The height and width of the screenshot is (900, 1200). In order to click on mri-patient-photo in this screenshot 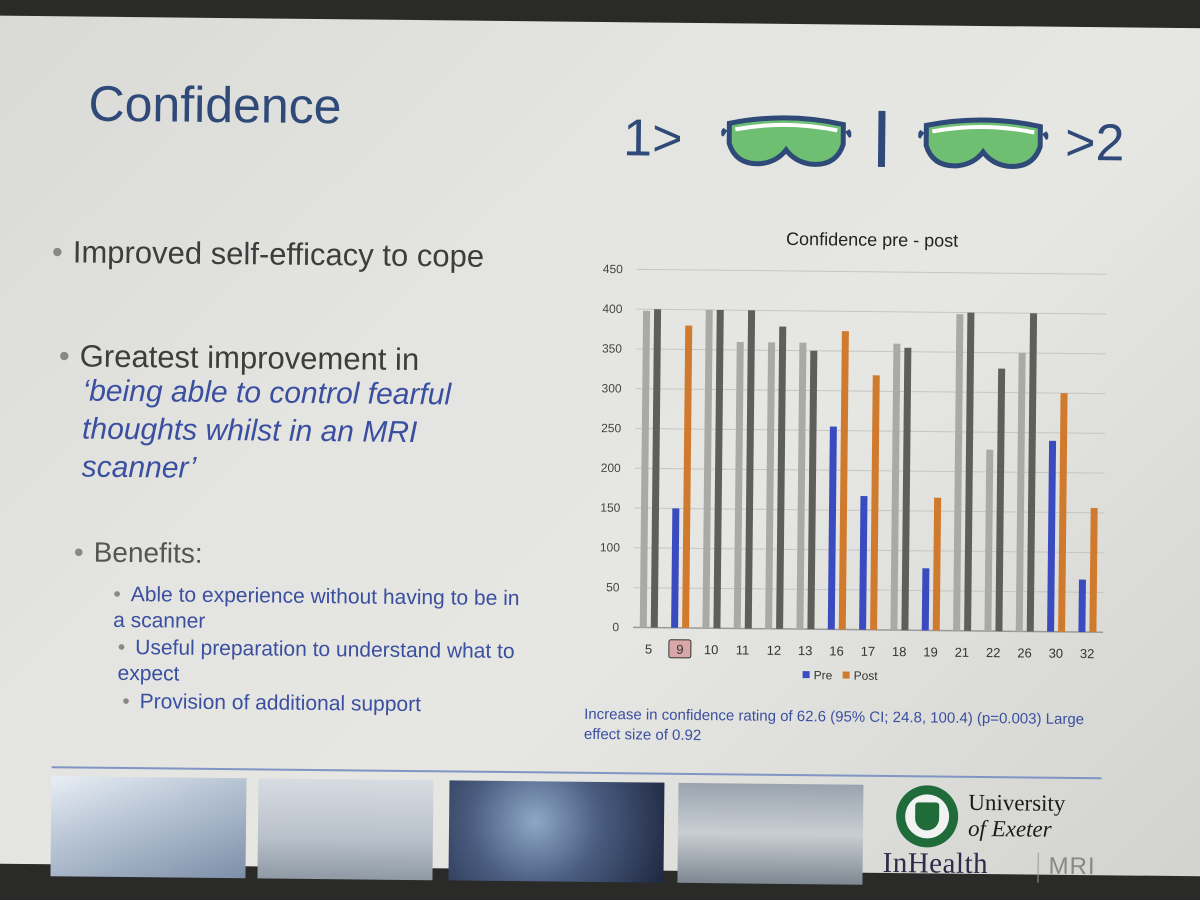, I will do `click(345, 829)`.